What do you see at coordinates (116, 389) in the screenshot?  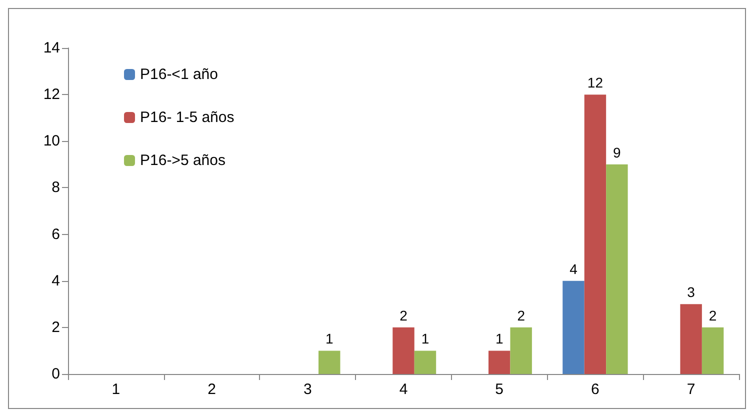 I see `x-tick-label: 1` at bounding box center [116, 389].